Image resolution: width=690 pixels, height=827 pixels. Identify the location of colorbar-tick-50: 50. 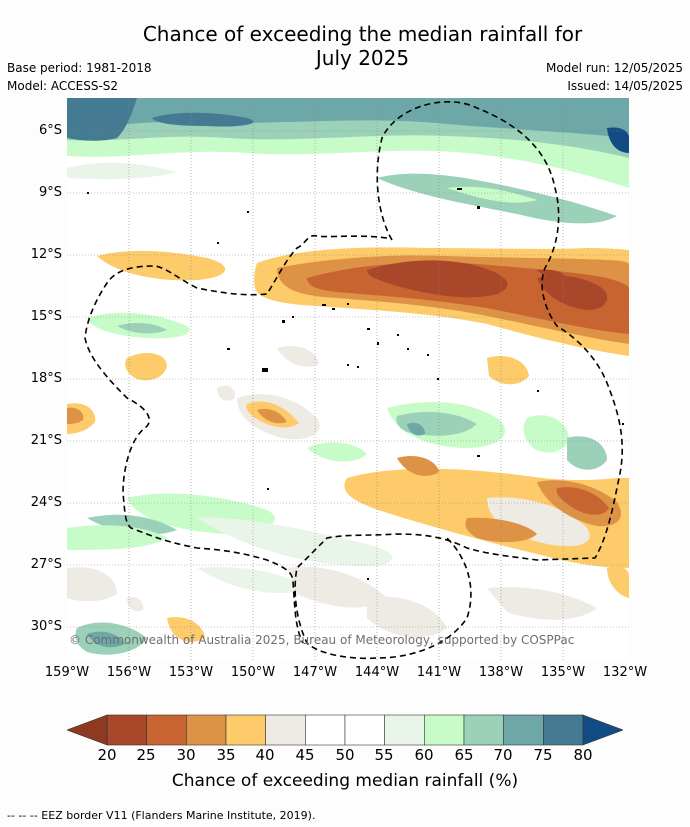
(345, 755).